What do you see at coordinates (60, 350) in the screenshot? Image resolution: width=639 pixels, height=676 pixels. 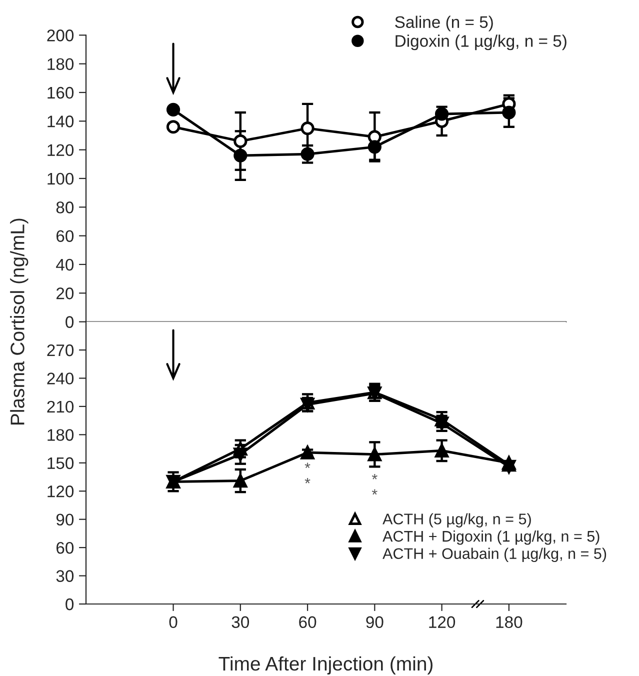 I see `y-tick-label: 270` at bounding box center [60, 350].